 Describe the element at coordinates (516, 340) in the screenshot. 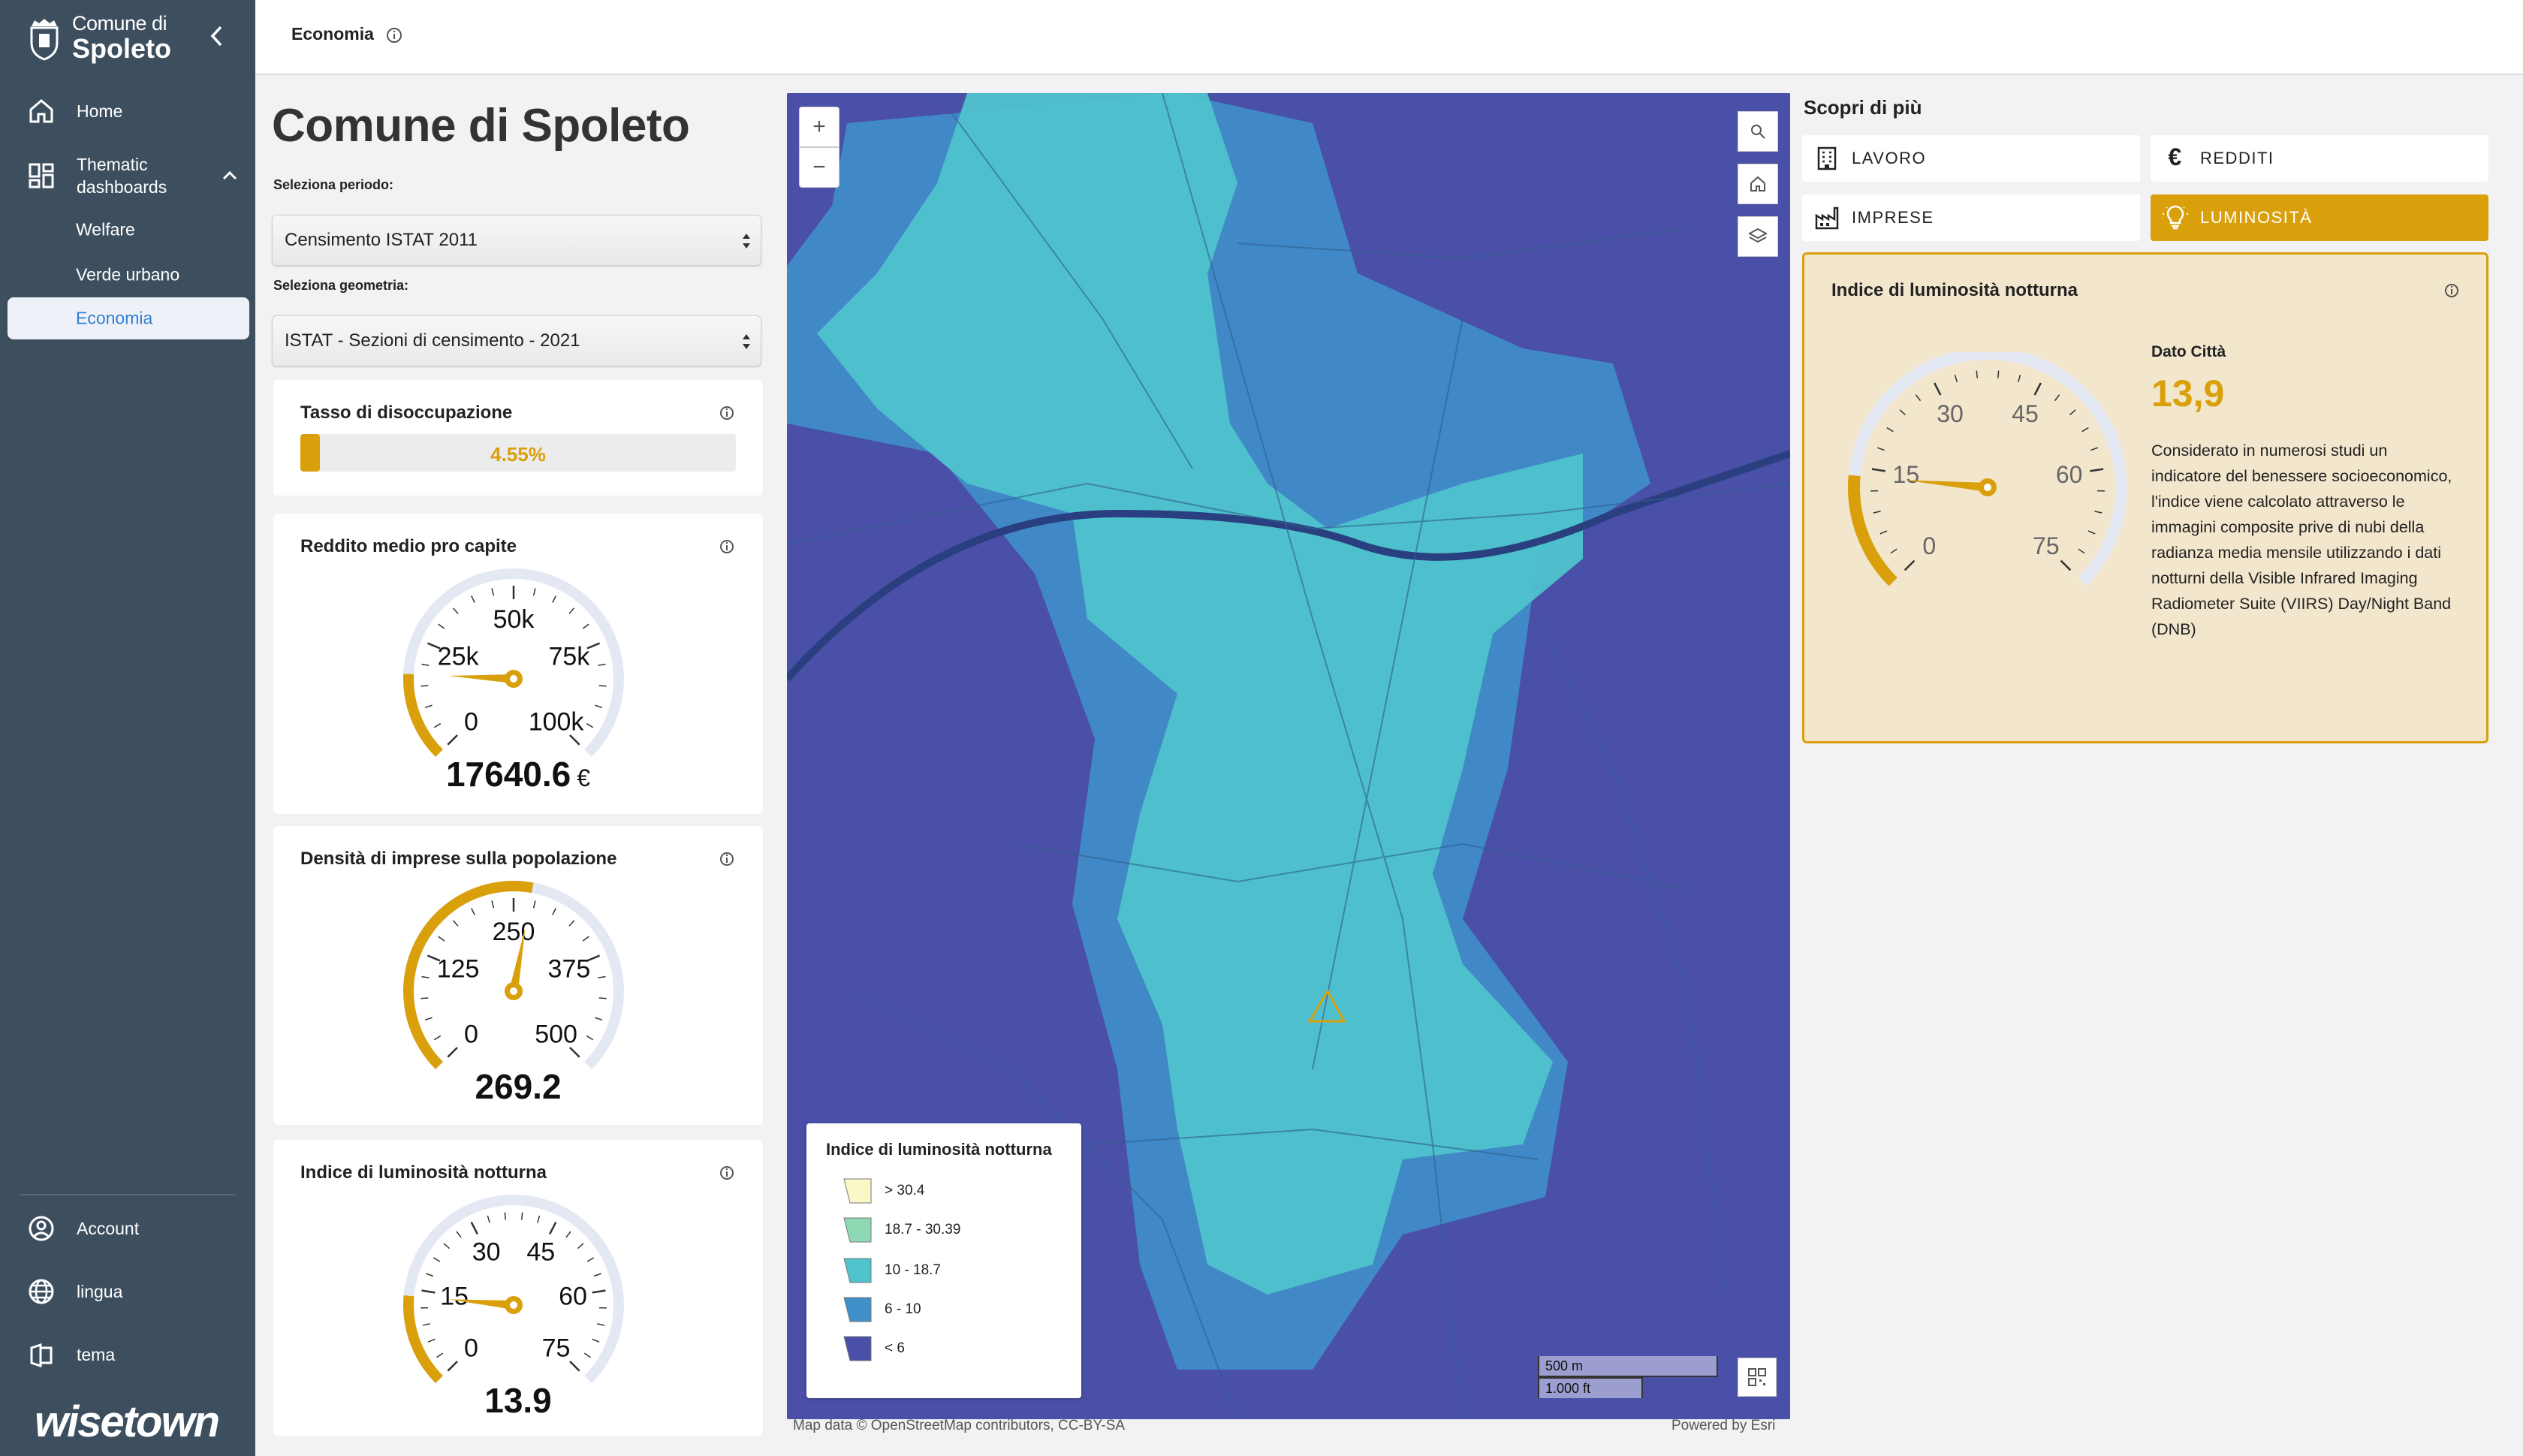

I see `geometry-select: ISTAT - Sezioni di censimento - 2021` at that location.